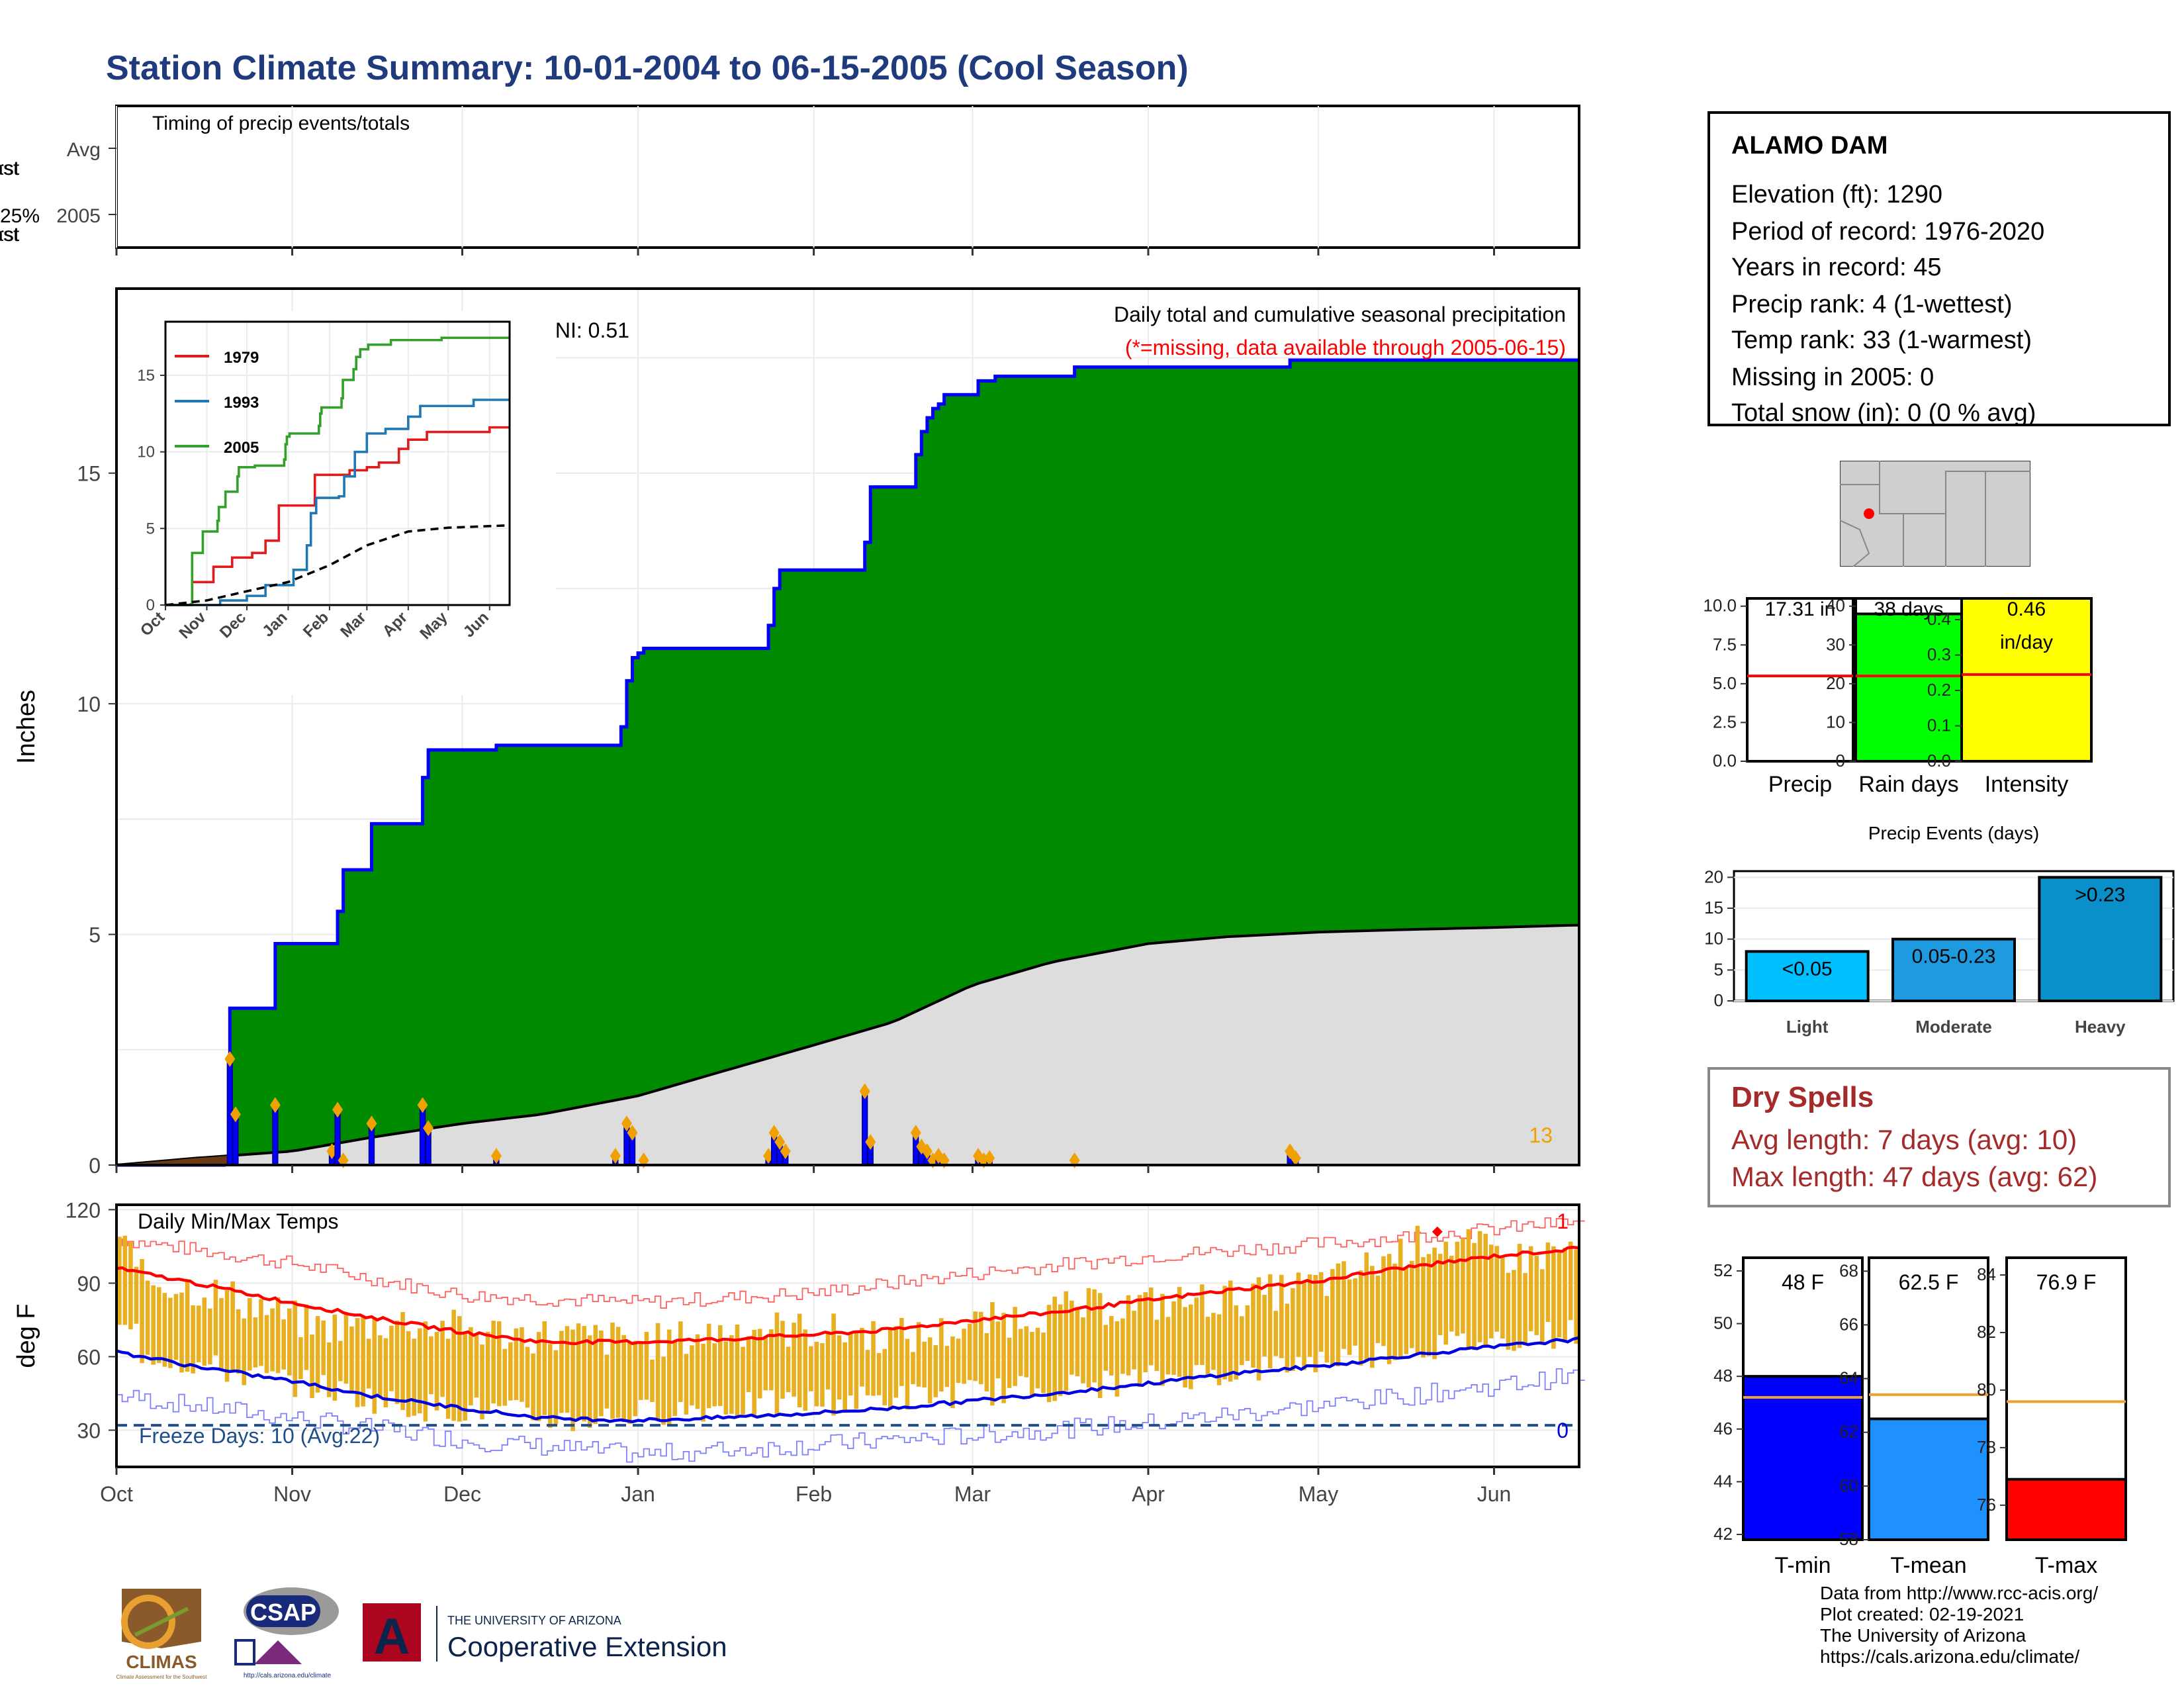 The width and height of the screenshot is (2184, 1688). I want to click on station-line: Missing in 2005: 0, so click(1832, 377).